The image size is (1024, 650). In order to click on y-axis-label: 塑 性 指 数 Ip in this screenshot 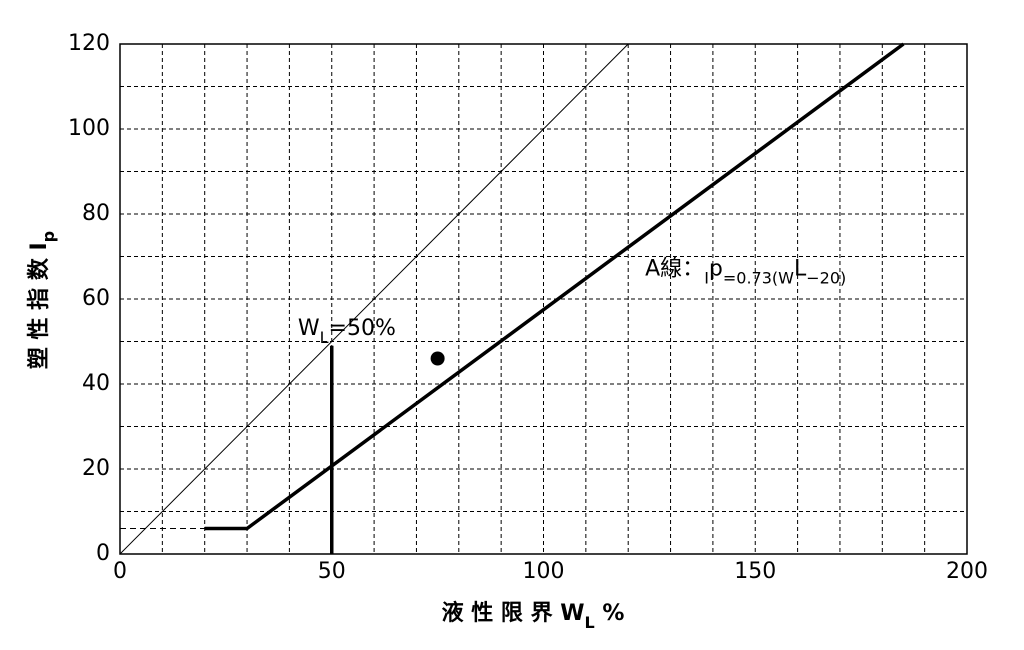, I will do `click(42, 300)`.